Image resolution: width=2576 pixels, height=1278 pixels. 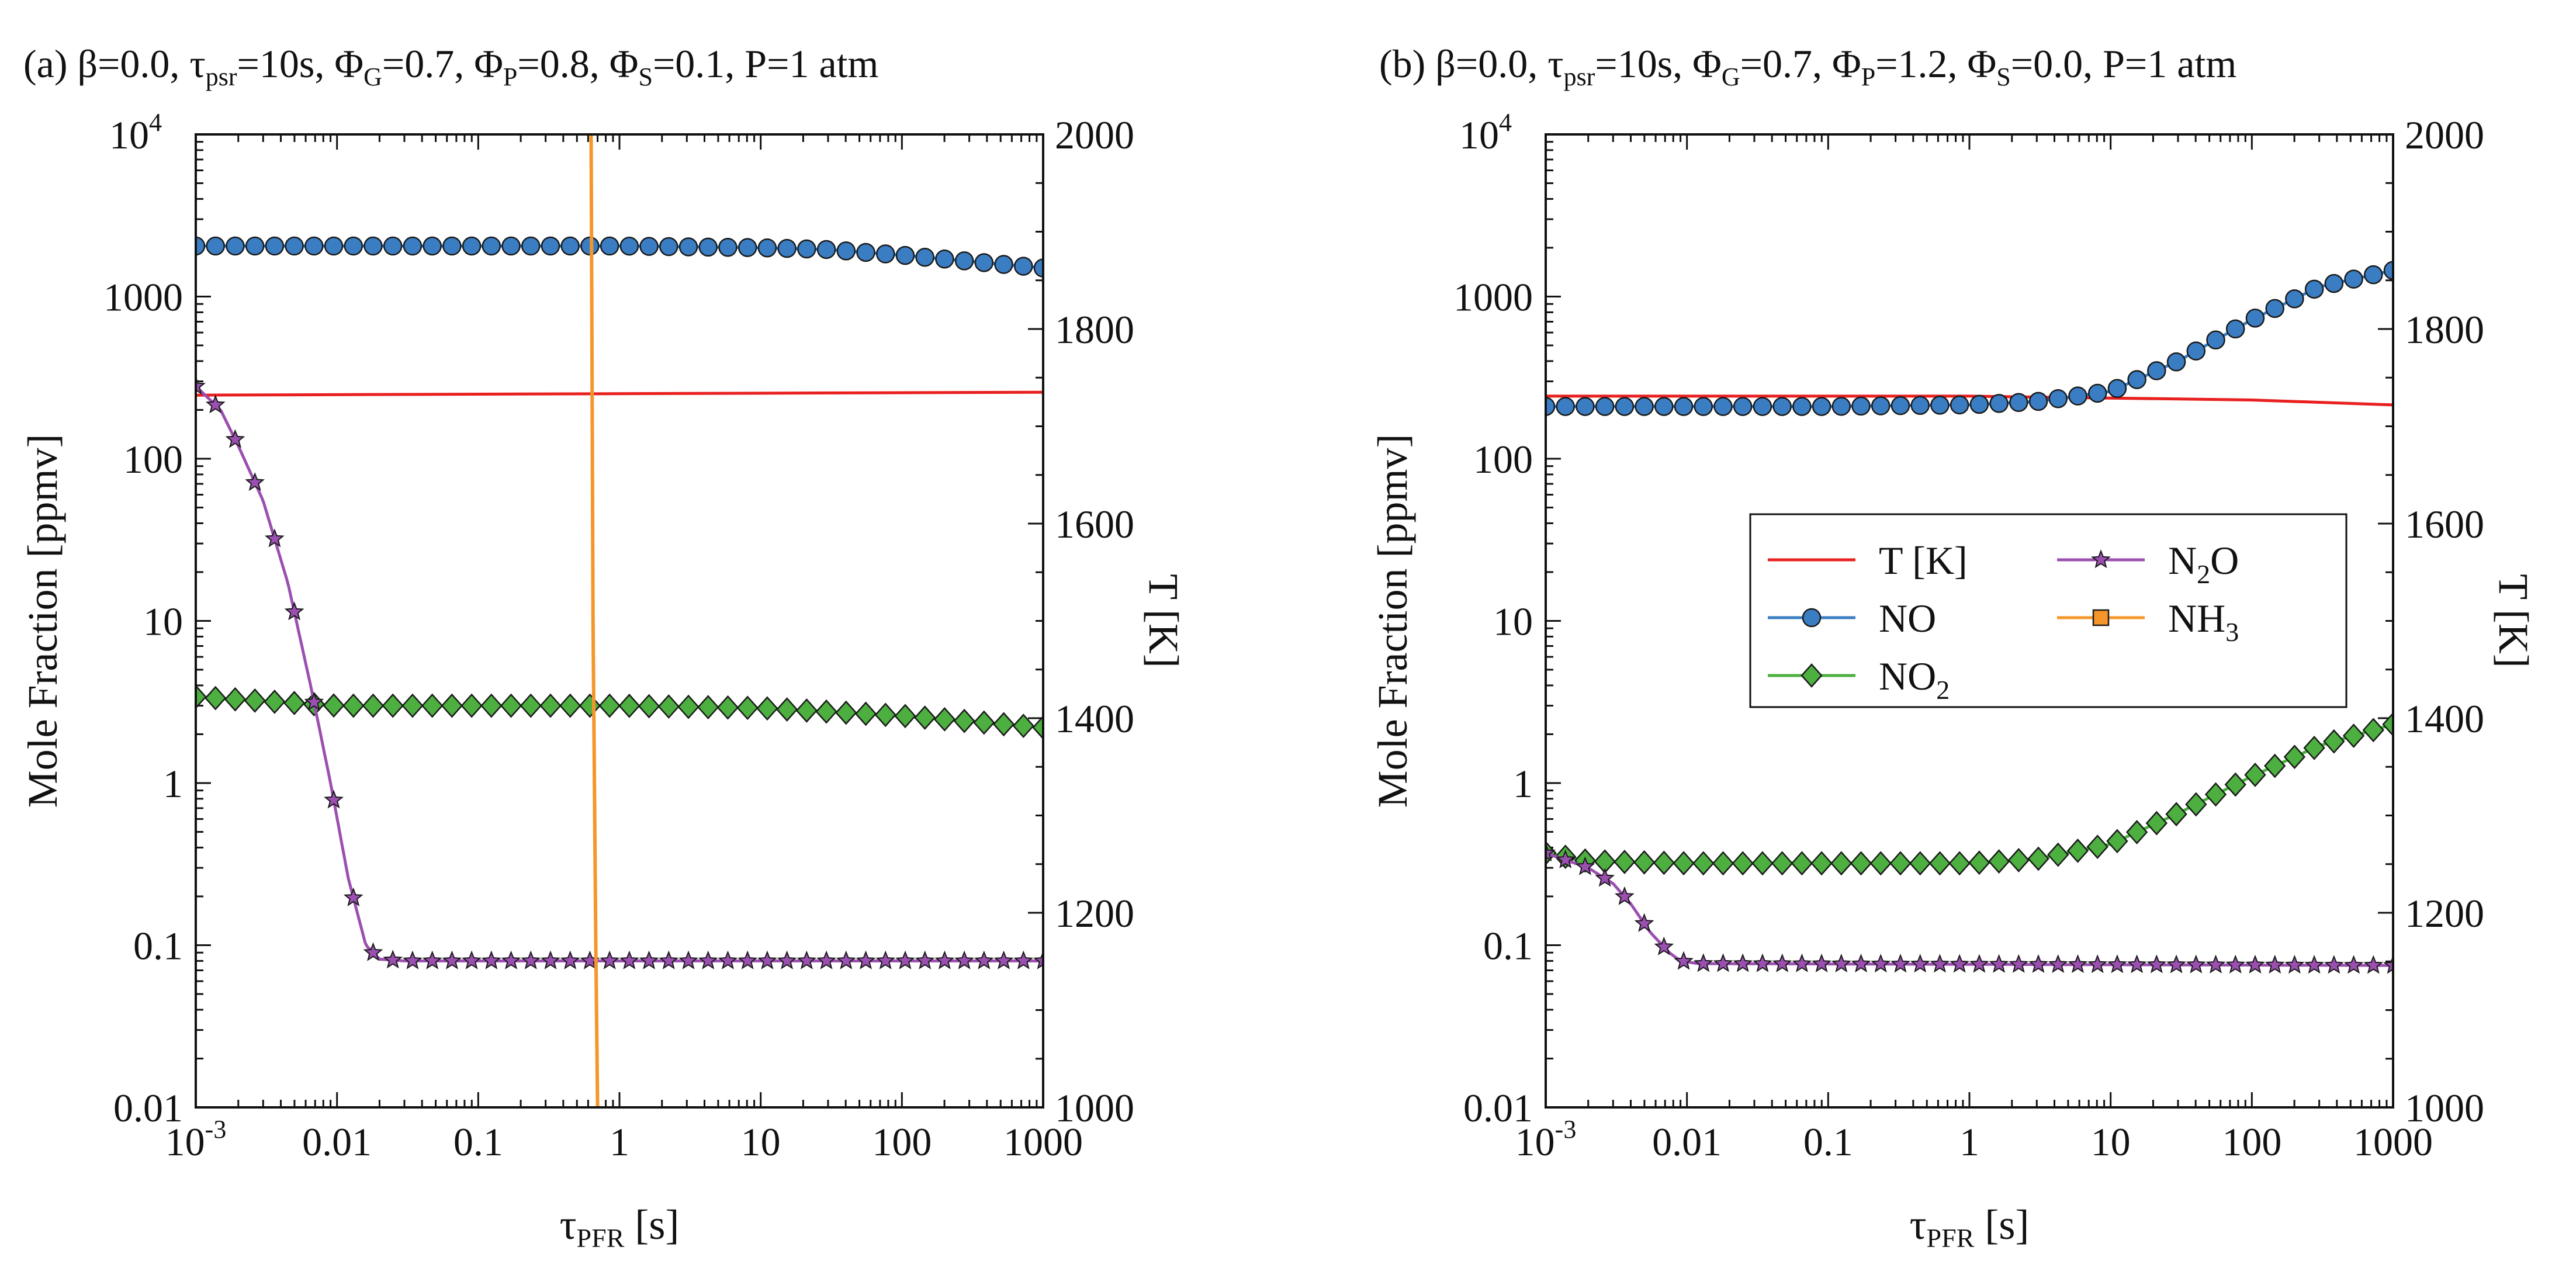 I want to click on legend-label-NO2: NO2, so click(x=1915, y=679).